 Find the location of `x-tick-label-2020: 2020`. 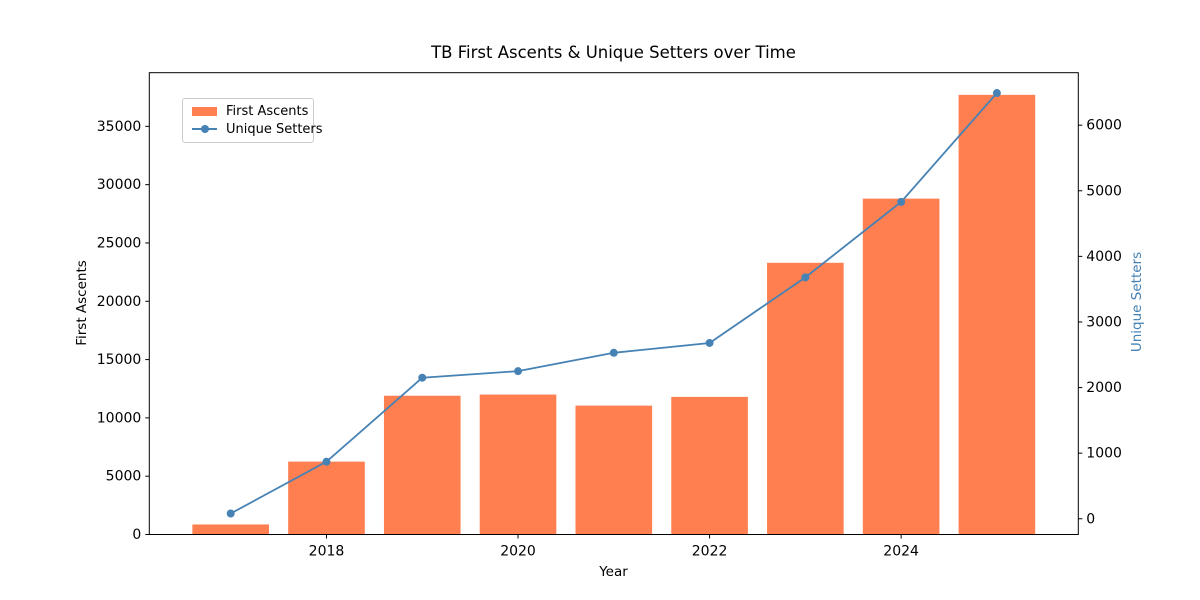

x-tick-label-2020: 2020 is located at coordinates (518, 552).